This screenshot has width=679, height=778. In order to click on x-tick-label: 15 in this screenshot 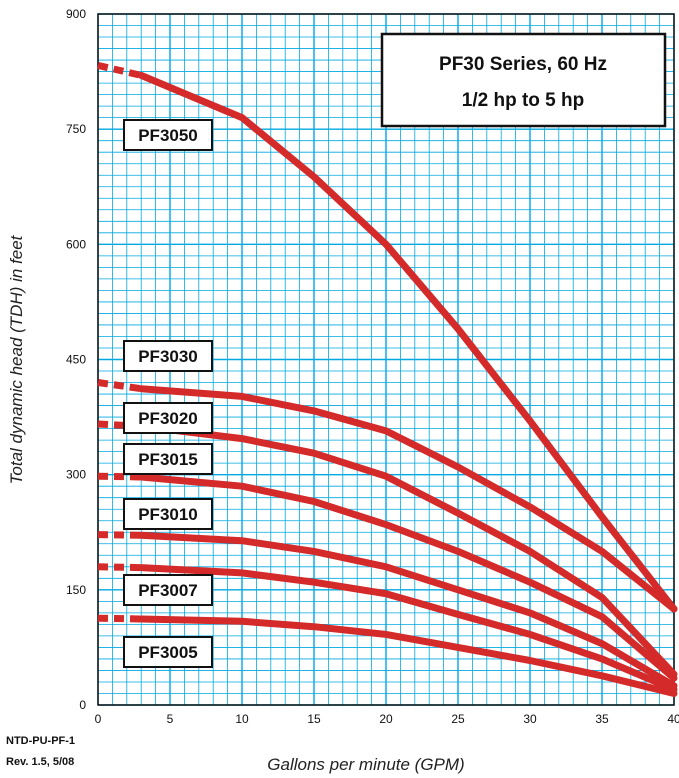, I will do `click(314, 719)`.